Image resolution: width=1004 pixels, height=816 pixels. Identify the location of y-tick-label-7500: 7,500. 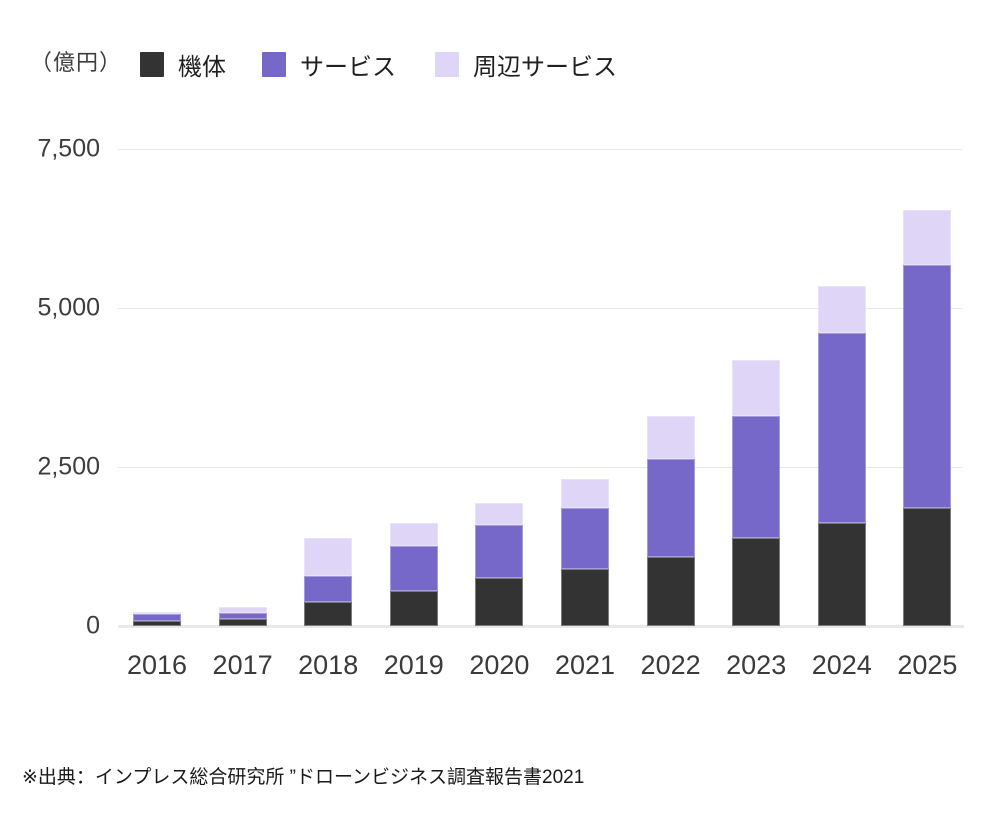
(68, 148).